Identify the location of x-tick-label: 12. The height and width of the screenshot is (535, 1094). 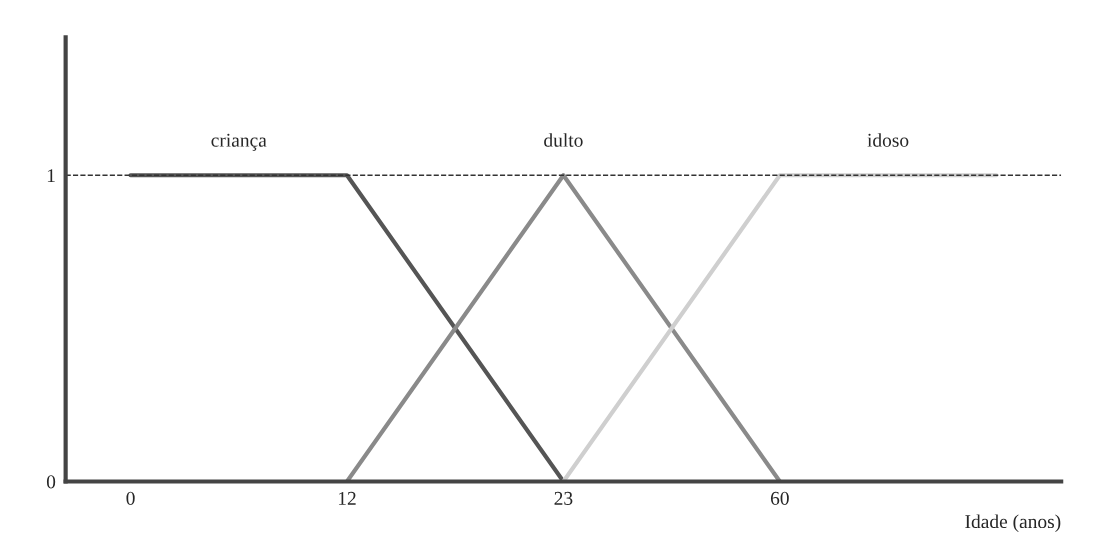
(347, 498).